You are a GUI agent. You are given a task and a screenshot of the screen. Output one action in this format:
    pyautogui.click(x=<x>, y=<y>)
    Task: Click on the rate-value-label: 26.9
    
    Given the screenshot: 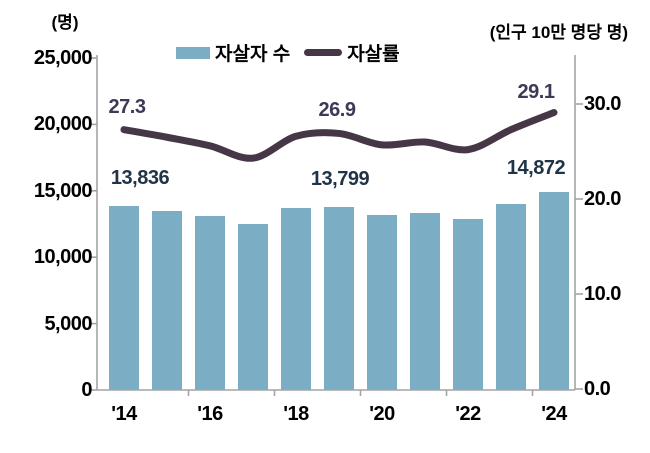 What is the action you would take?
    pyautogui.click(x=337, y=110)
    